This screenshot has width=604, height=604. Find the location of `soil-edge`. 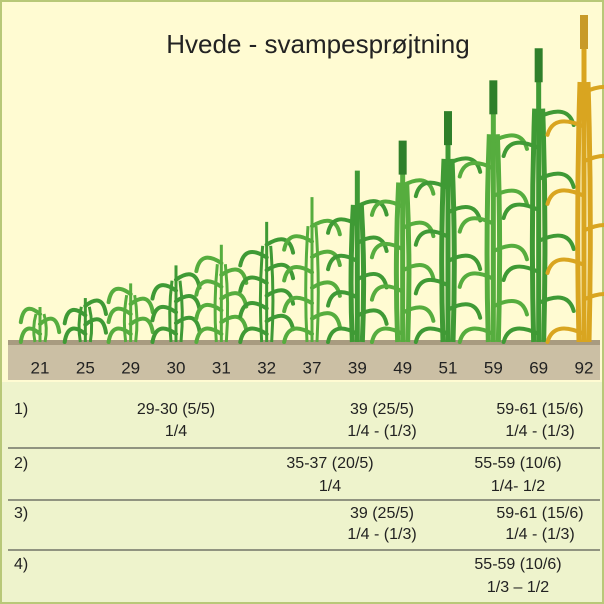

soil-edge is located at coordinates (304, 342).